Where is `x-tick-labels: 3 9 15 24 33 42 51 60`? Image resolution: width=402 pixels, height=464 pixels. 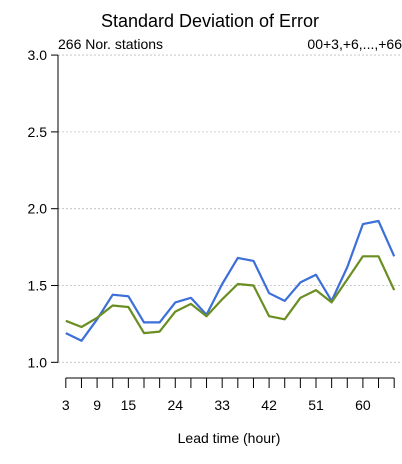 x-tick-labels: 3 9 15 24 33 42 51 60 is located at coordinates (216, 405).